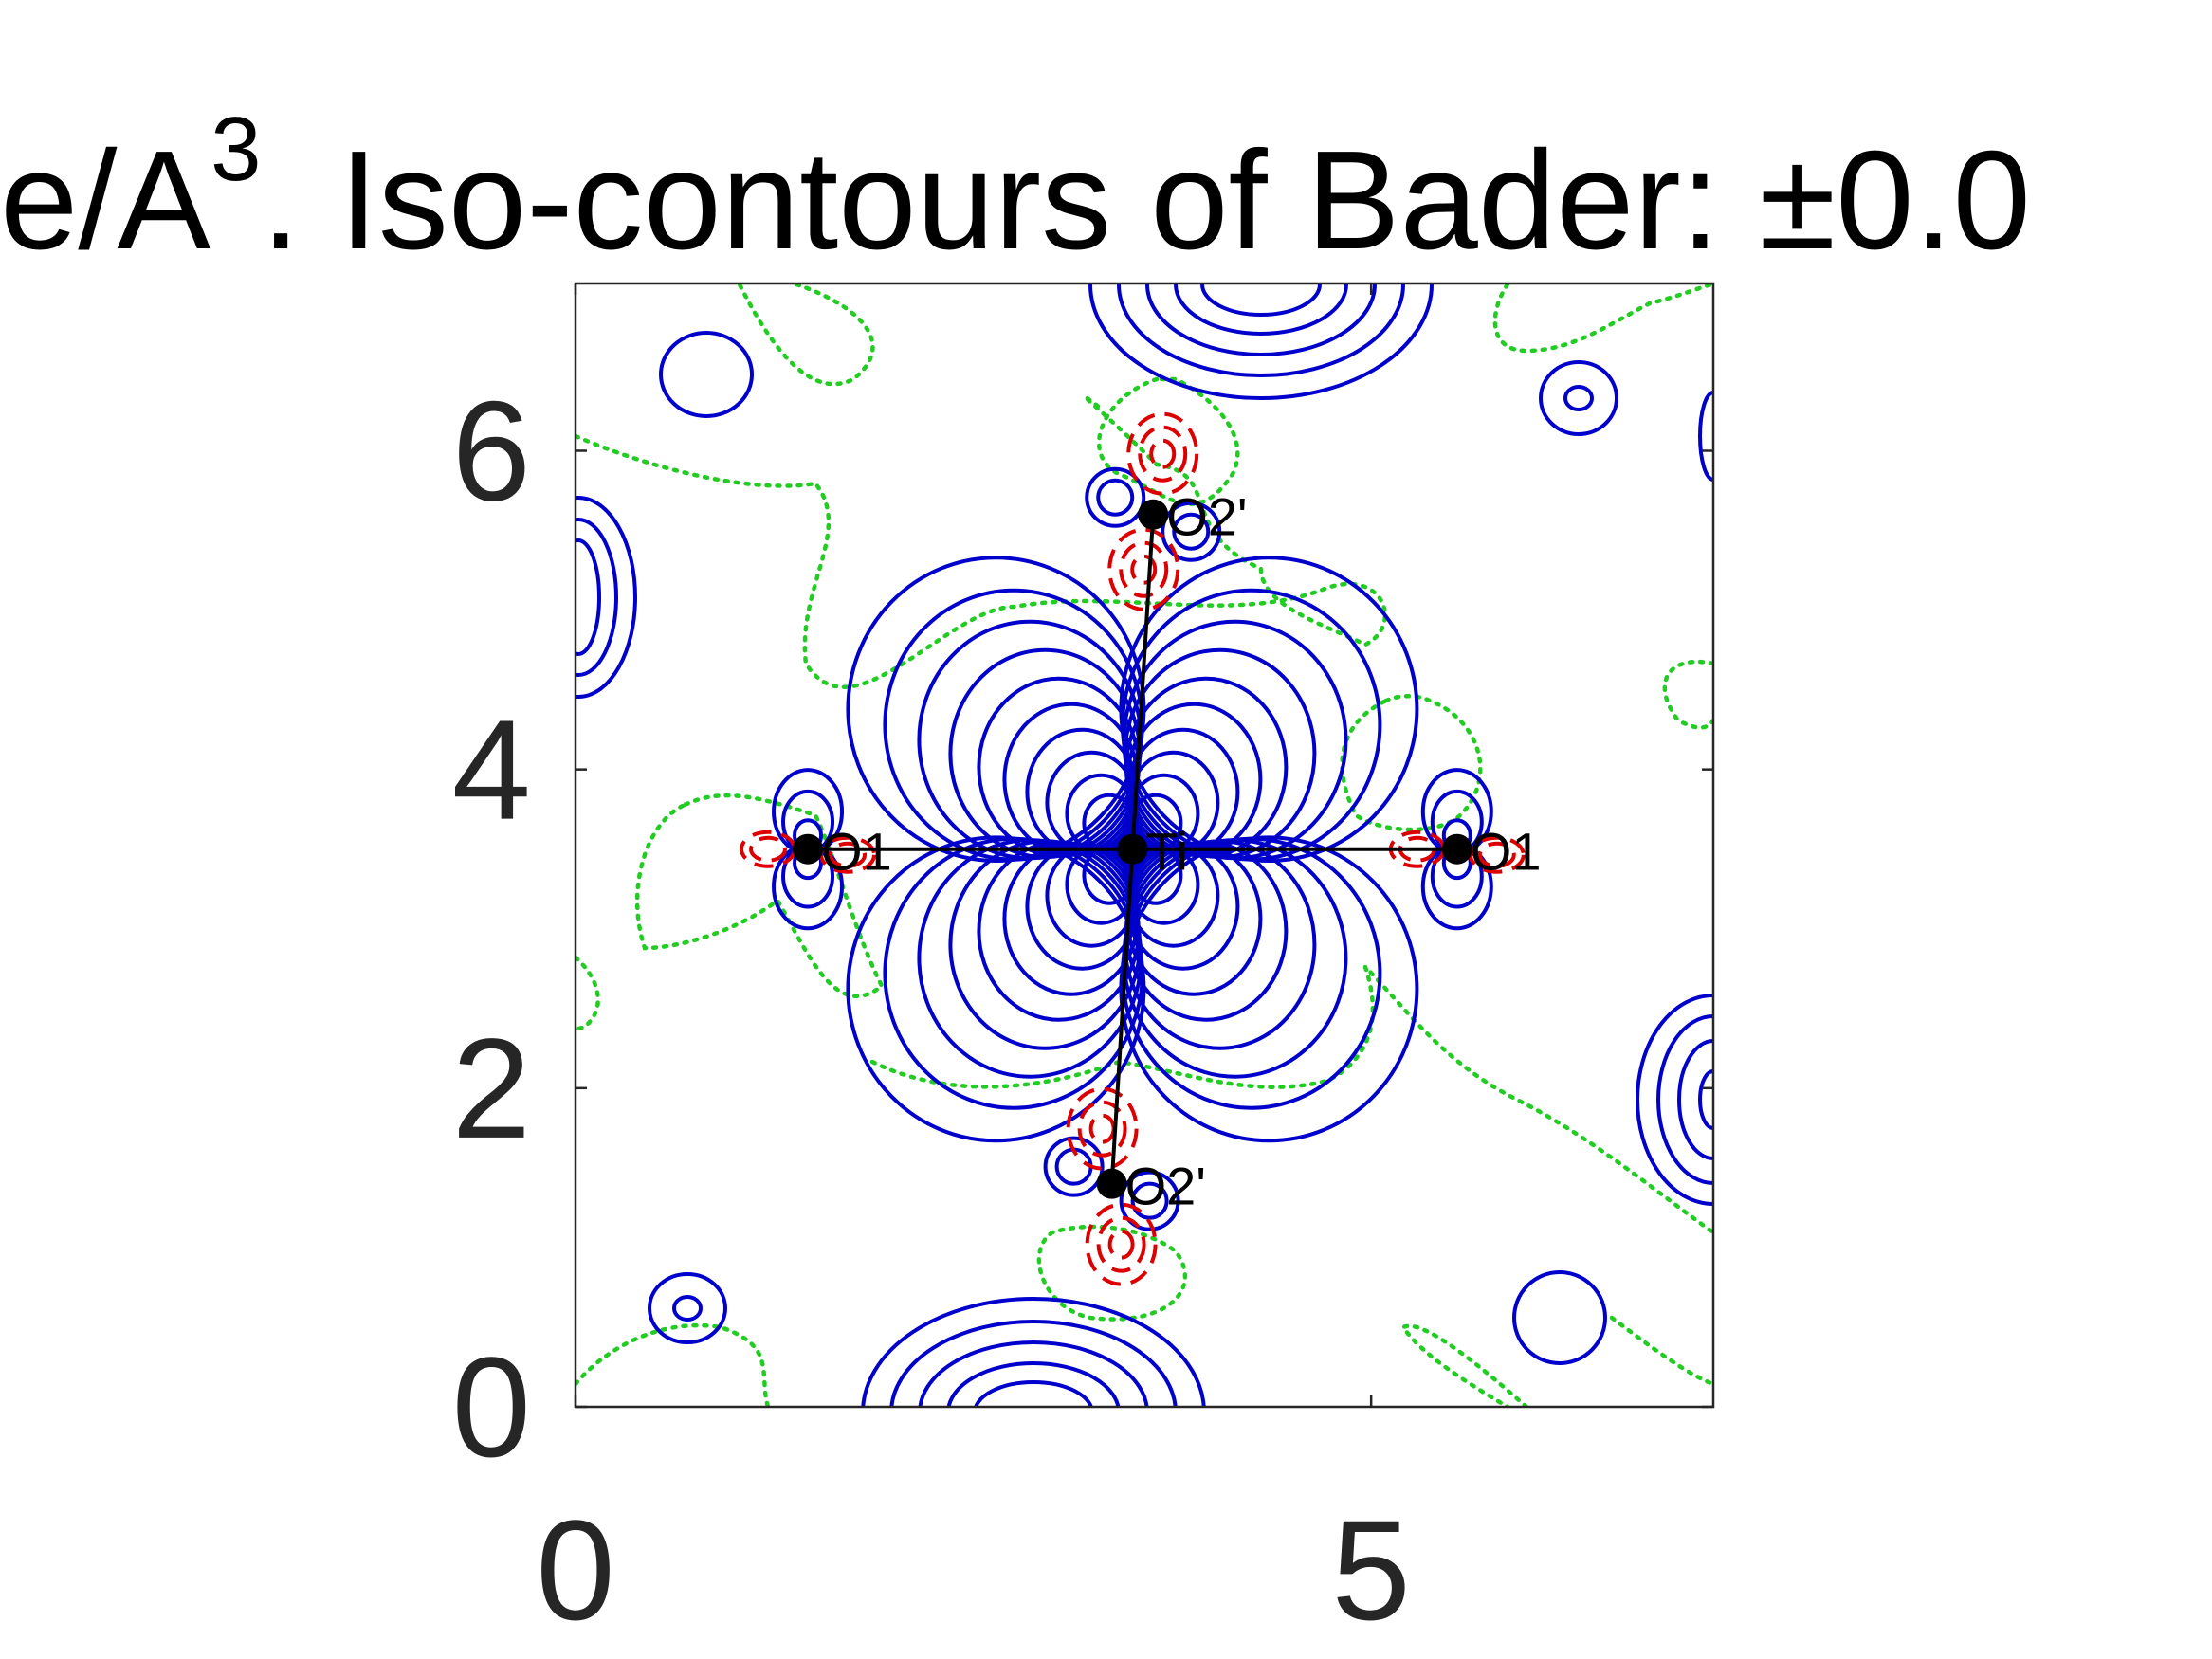 The height and width of the screenshot is (1659, 2212). What do you see at coordinates (491, 769) in the screenshot?
I see `y-tick-label: 4` at bounding box center [491, 769].